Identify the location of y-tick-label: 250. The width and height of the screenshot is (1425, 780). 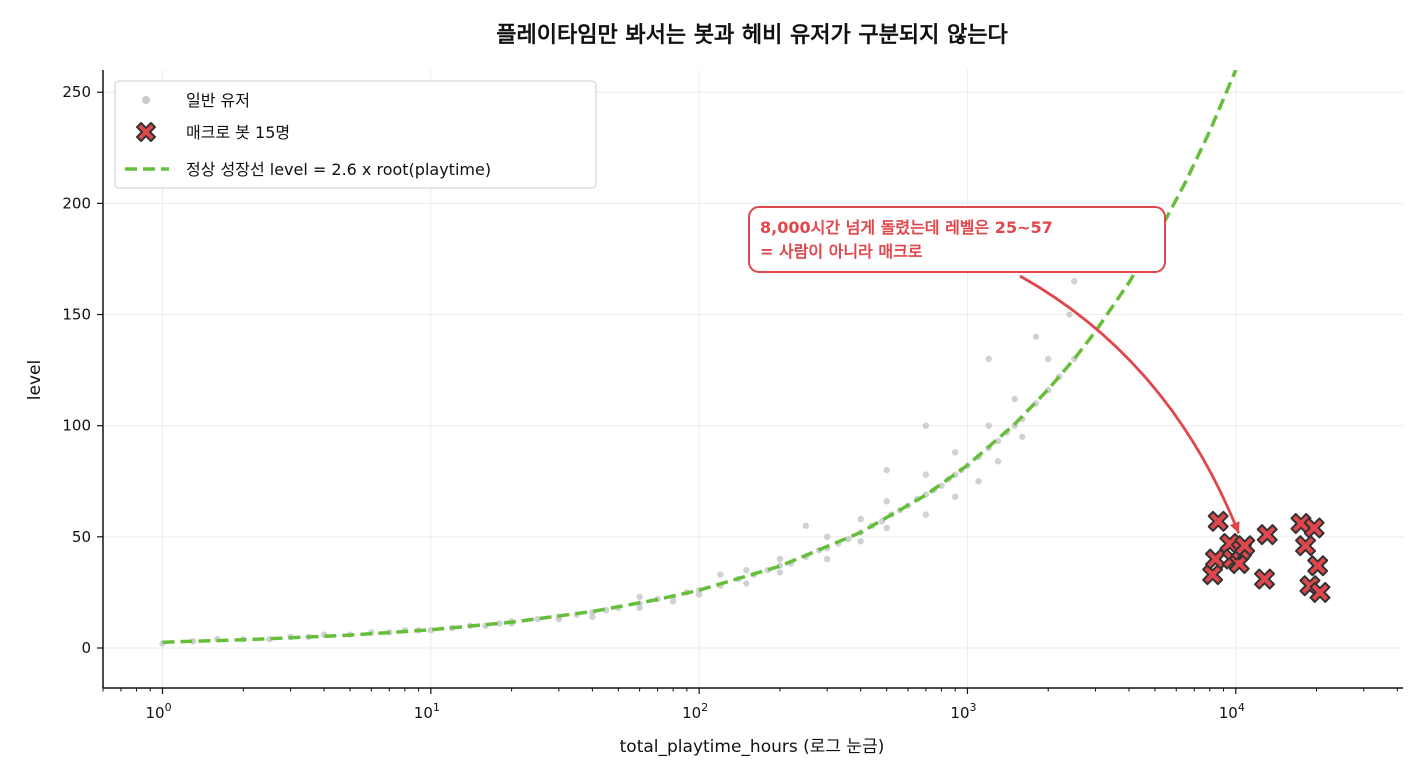
(76, 92).